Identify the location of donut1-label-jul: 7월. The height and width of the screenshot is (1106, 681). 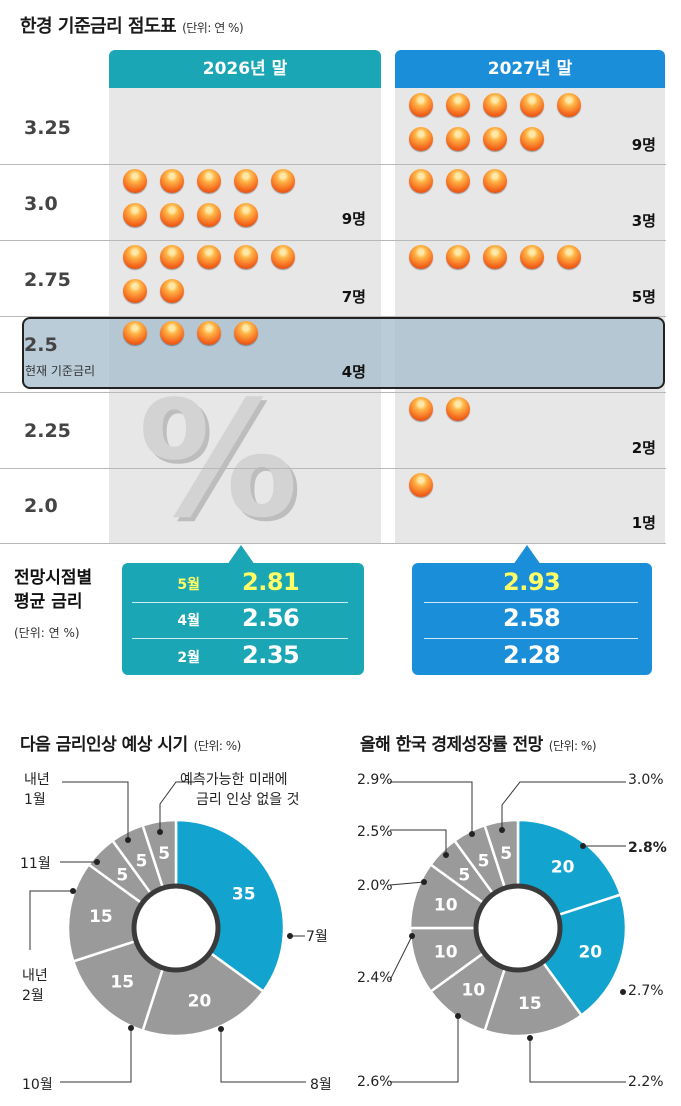
(317, 937).